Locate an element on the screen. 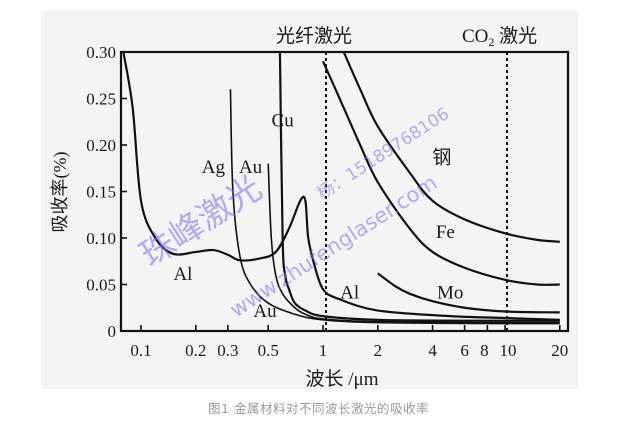 This screenshot has height=432, width=637. y-tick-label: 0.15 is located at coordinates (101, 192).